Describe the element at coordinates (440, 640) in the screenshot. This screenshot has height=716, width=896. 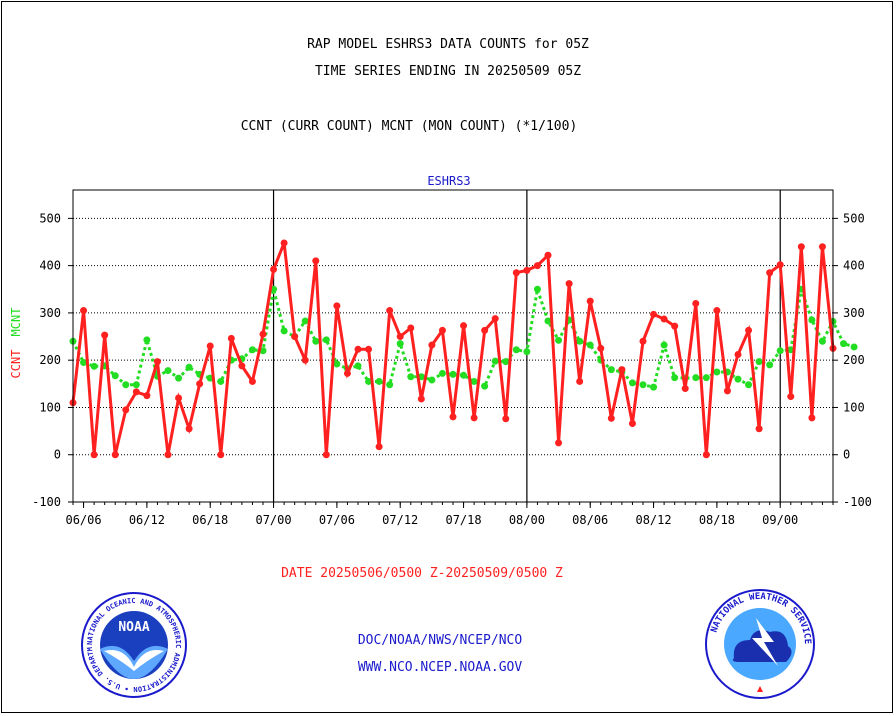
I see `org-path: DOC/NOAA/NWS/NCEP/NCO` at that location.